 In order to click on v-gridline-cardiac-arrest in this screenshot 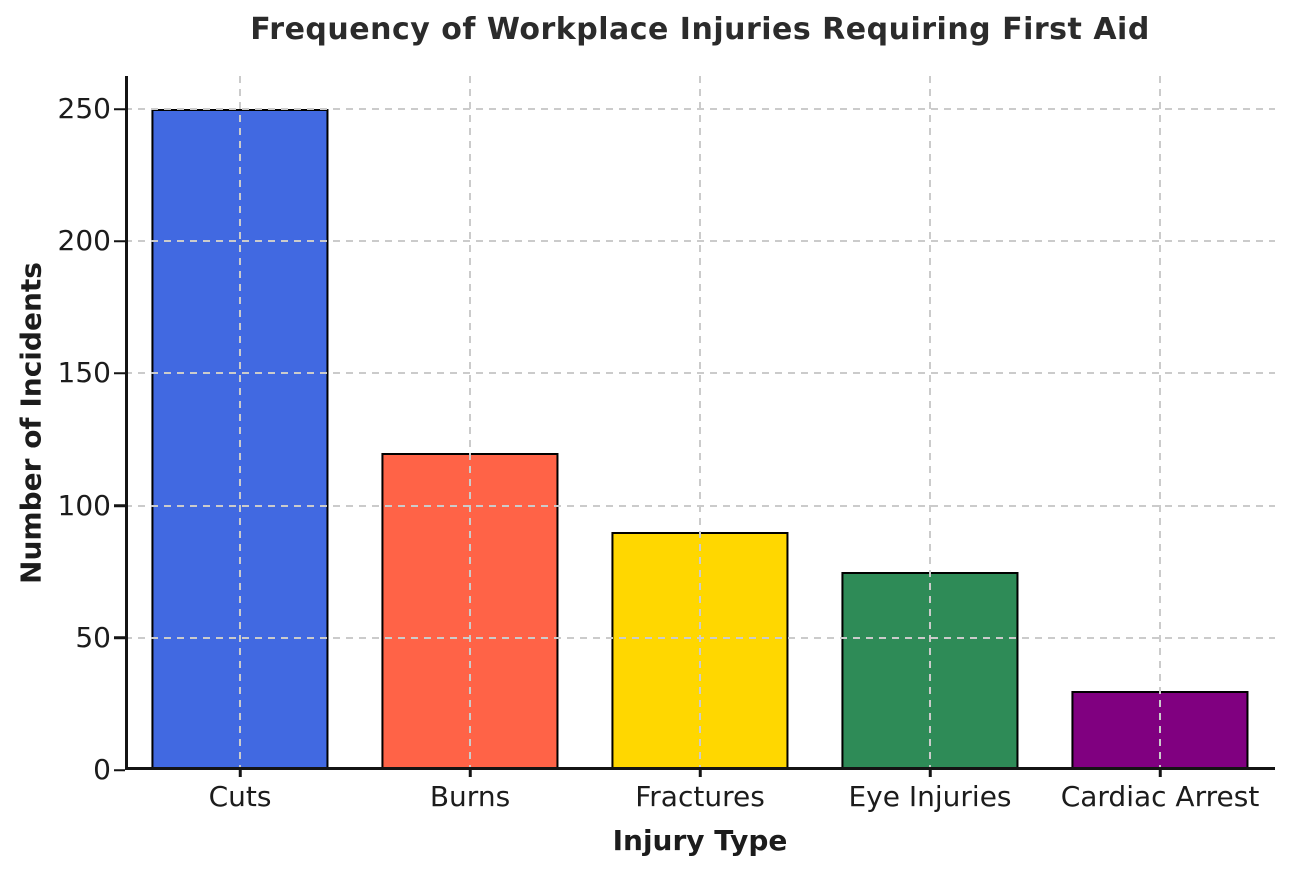, I will do `click(1160, 423)`.